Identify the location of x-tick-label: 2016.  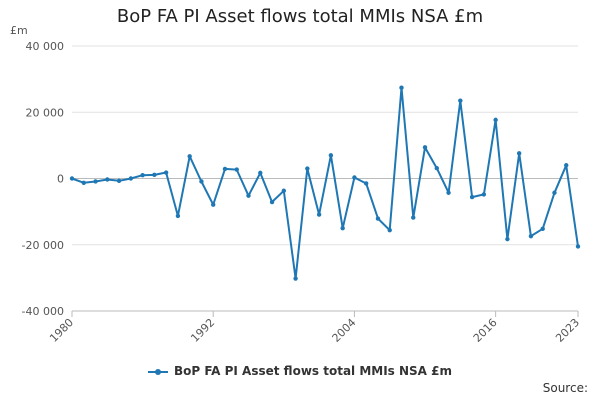
(485, 330).